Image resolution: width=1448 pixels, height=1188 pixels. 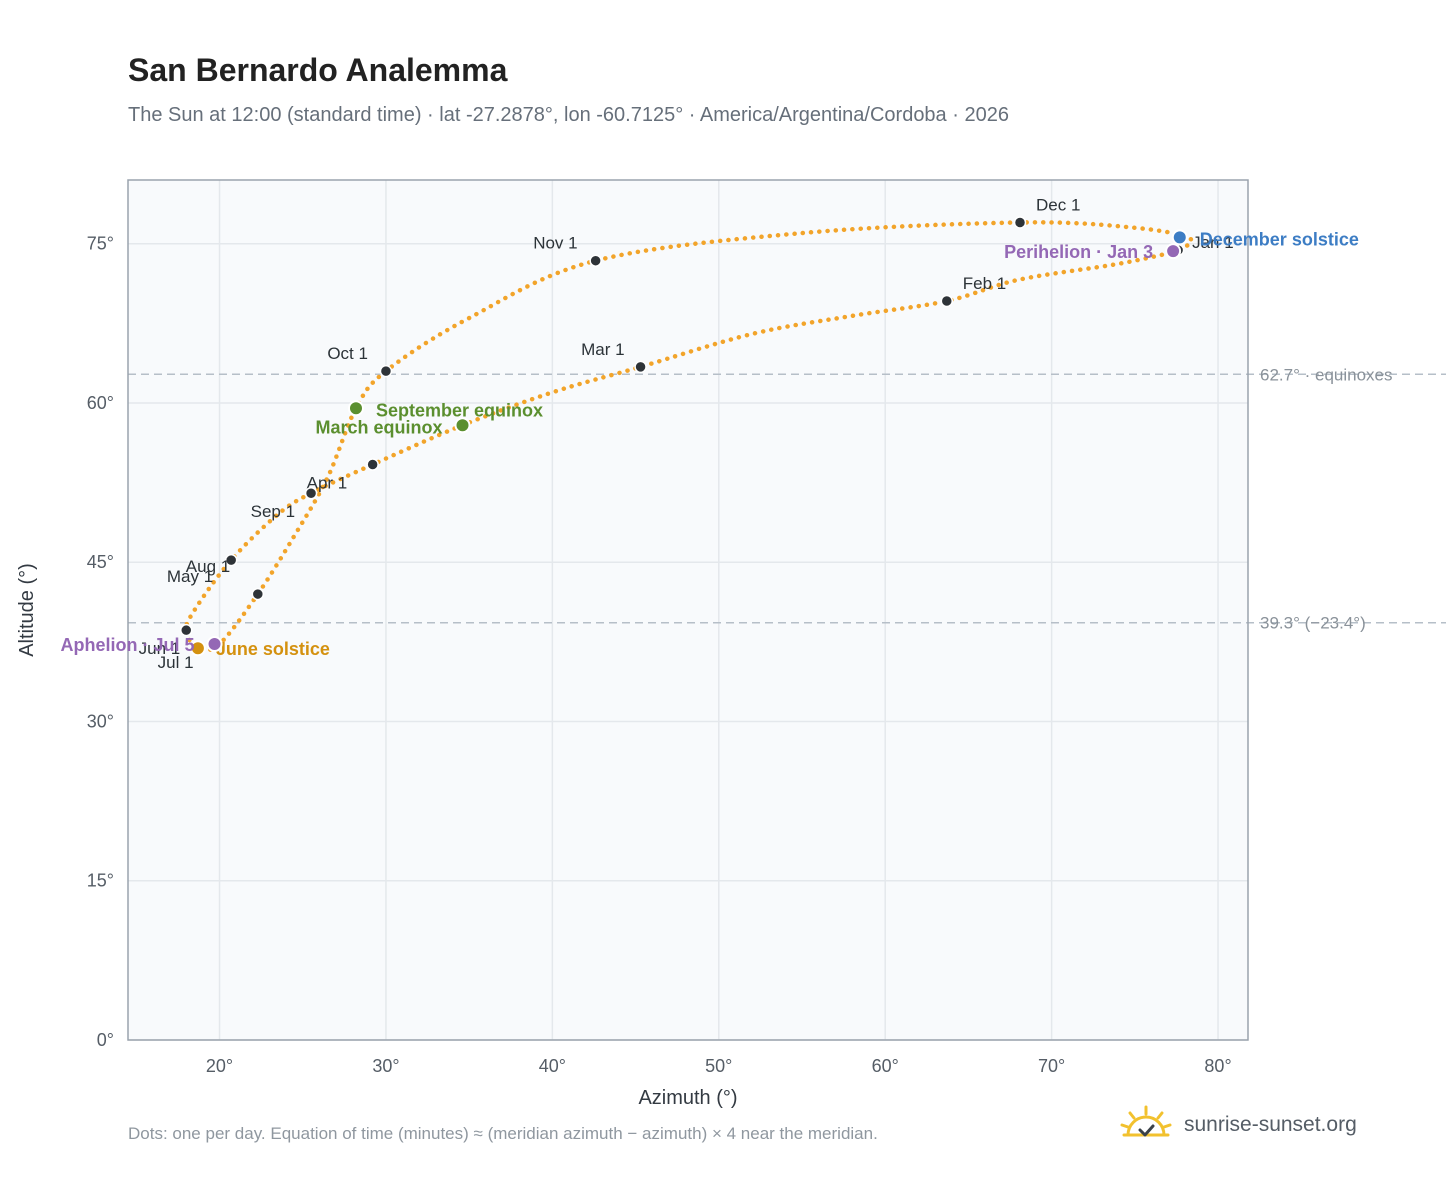 What do you see at coordinates (1313, 623) in the screenshot?
I see `reference-line-label: 39.3° (−23.4°)` at bounding box center [1313, 623].